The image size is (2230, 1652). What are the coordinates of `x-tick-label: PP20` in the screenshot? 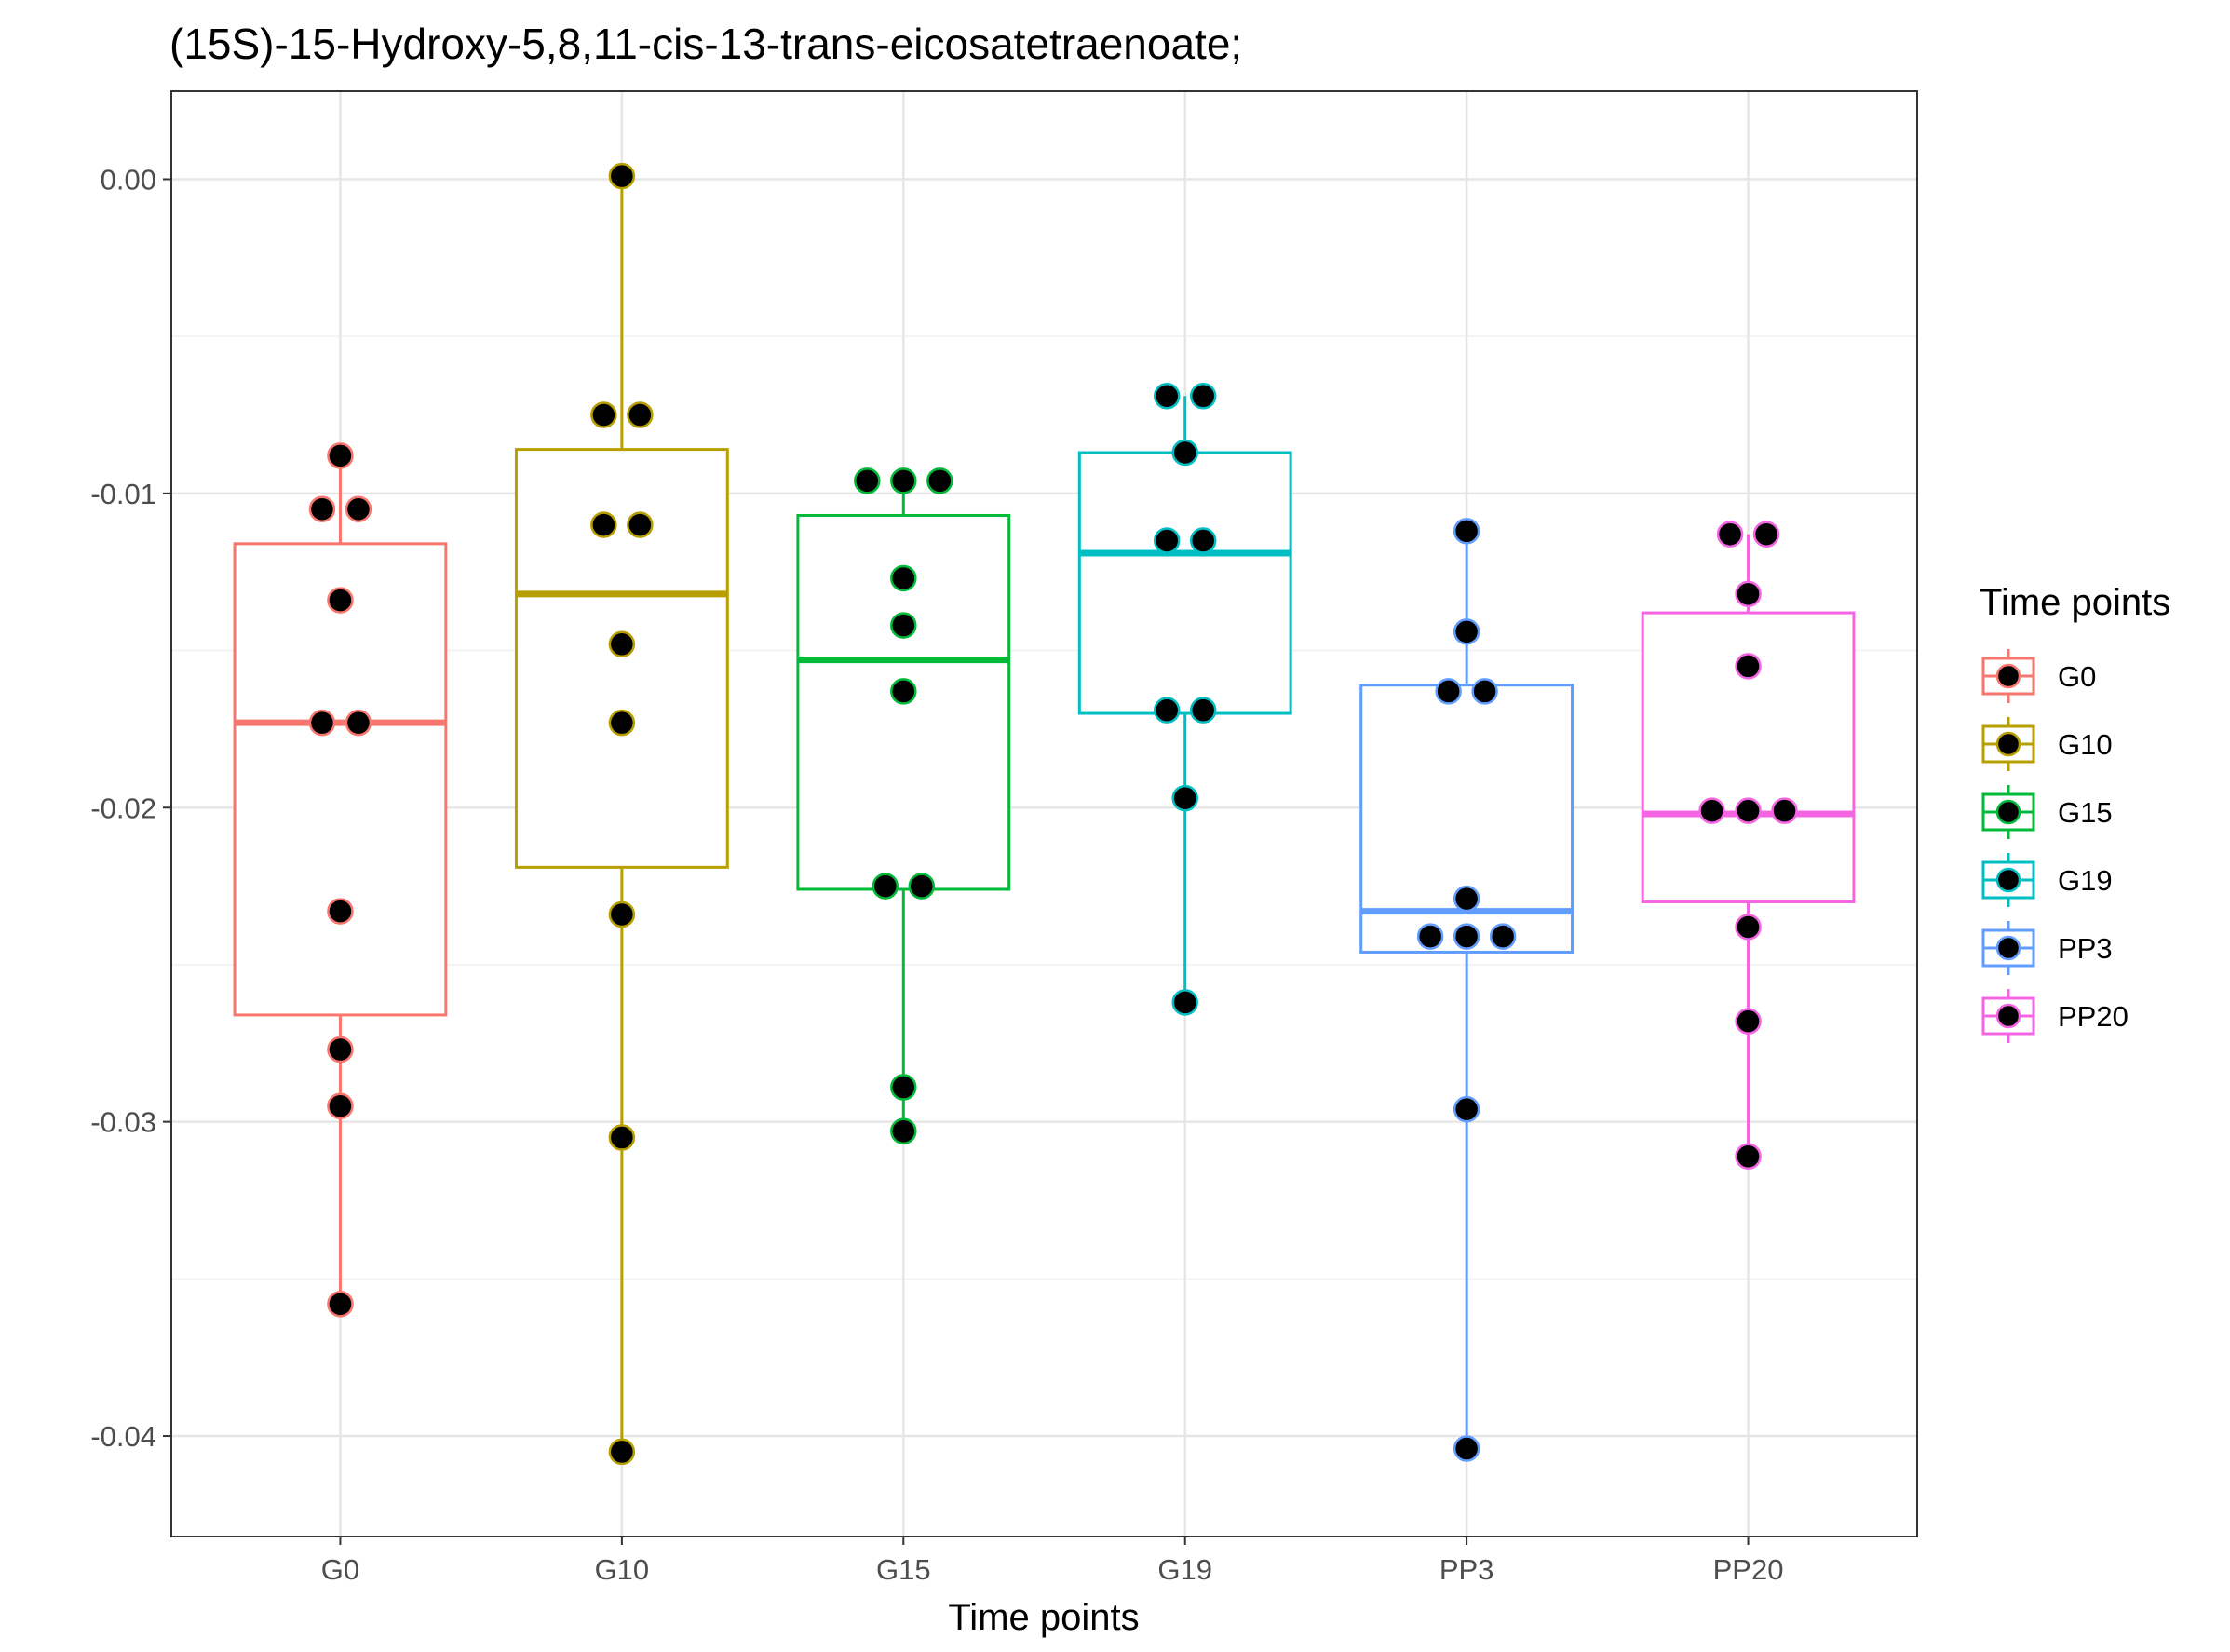 It's located at (1749, 1569).